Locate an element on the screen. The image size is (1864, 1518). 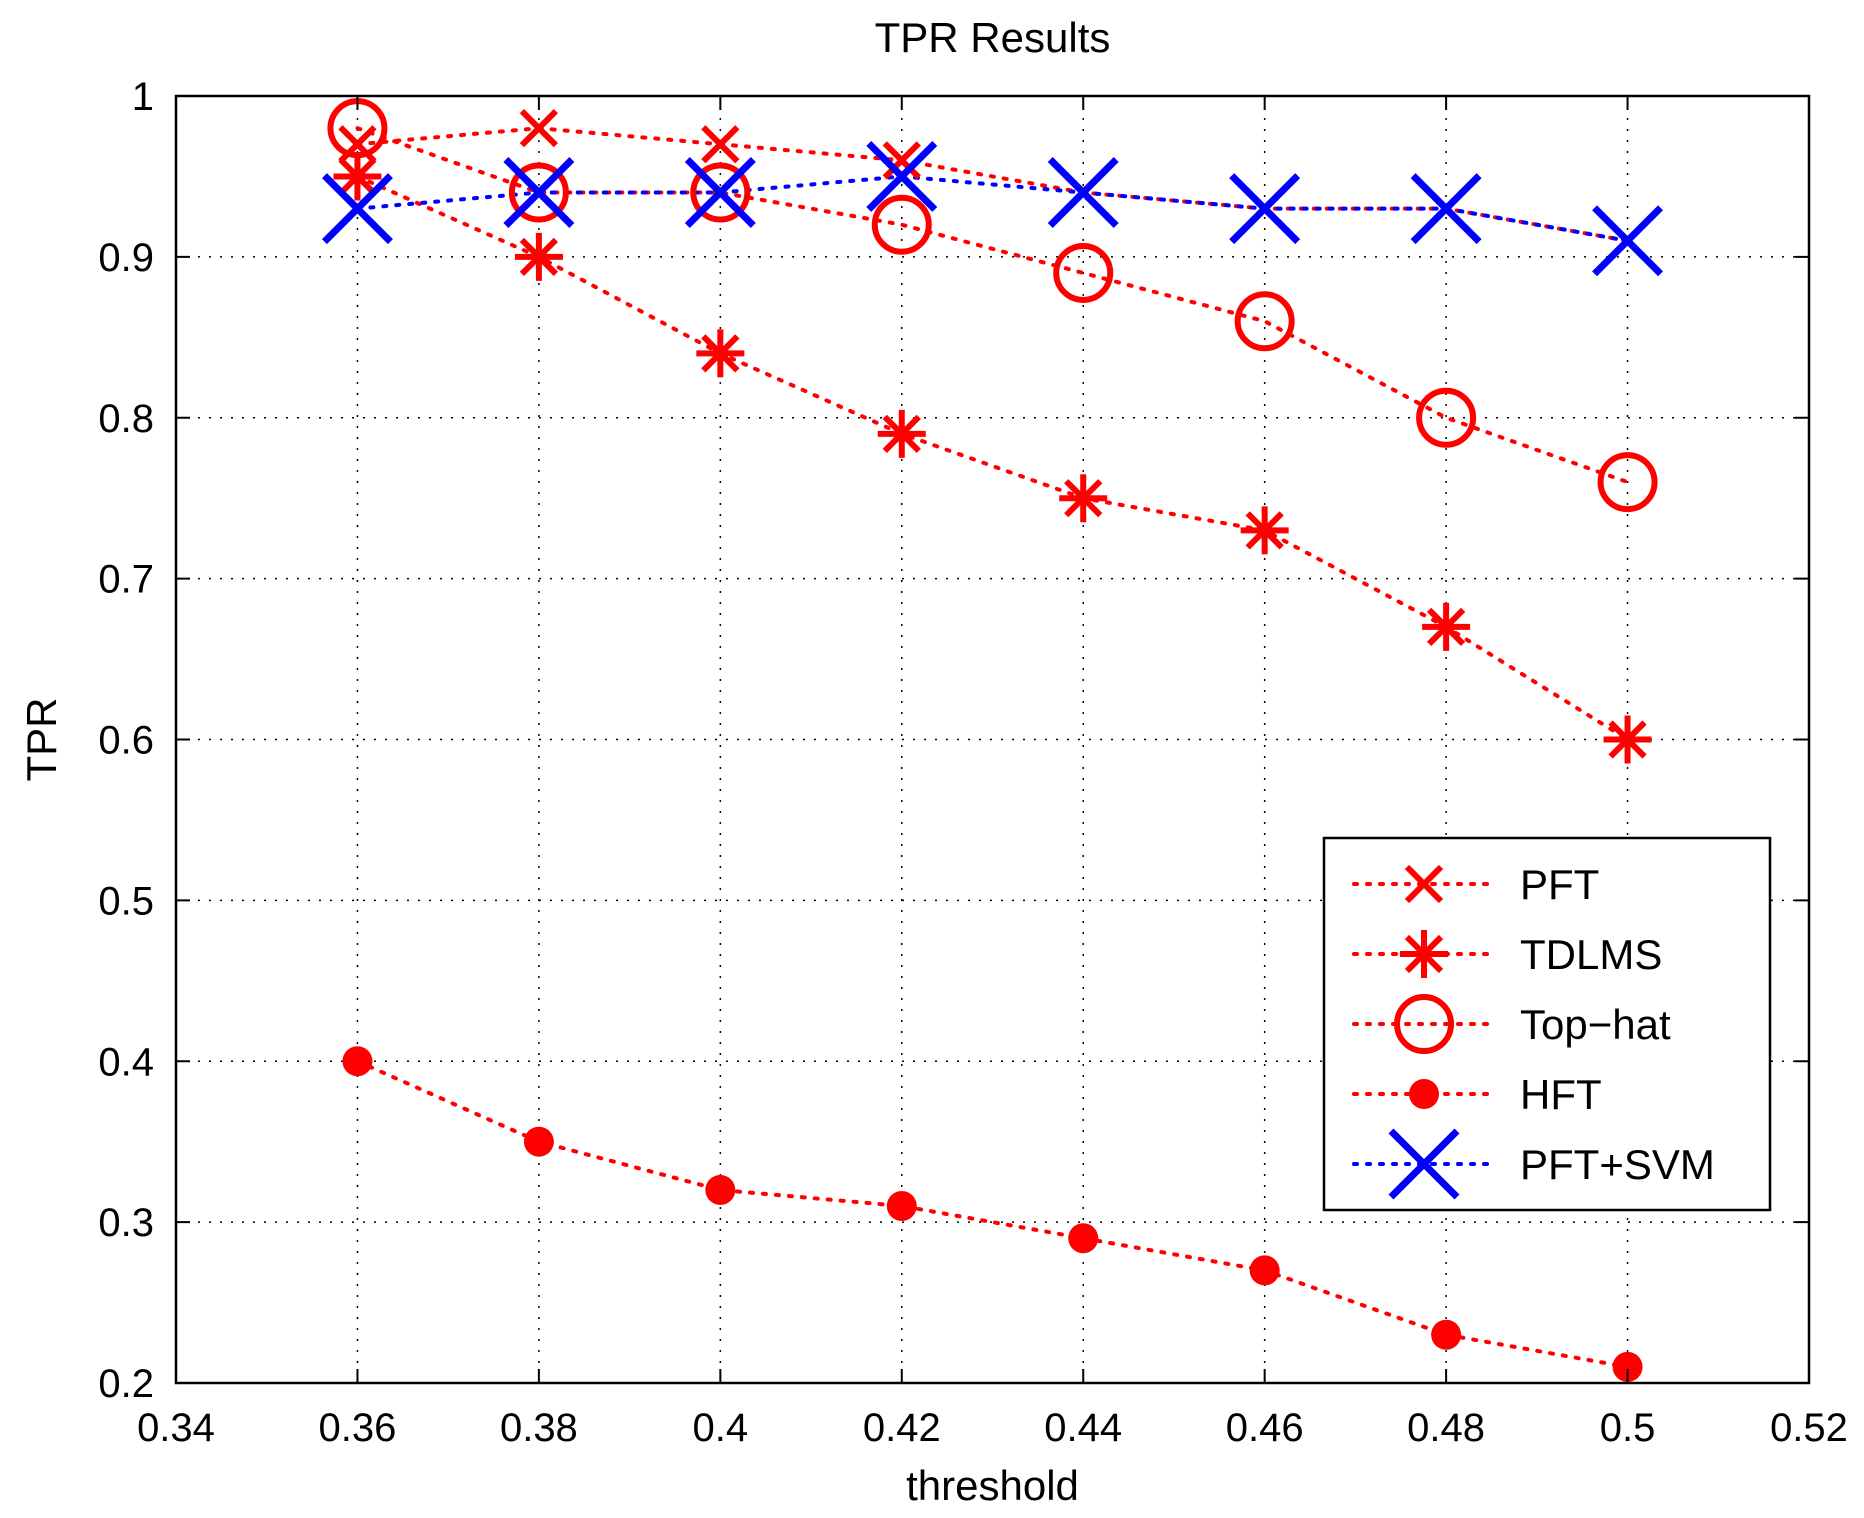
y-tick-label: 0.6 is located at coordinates (126, 741).